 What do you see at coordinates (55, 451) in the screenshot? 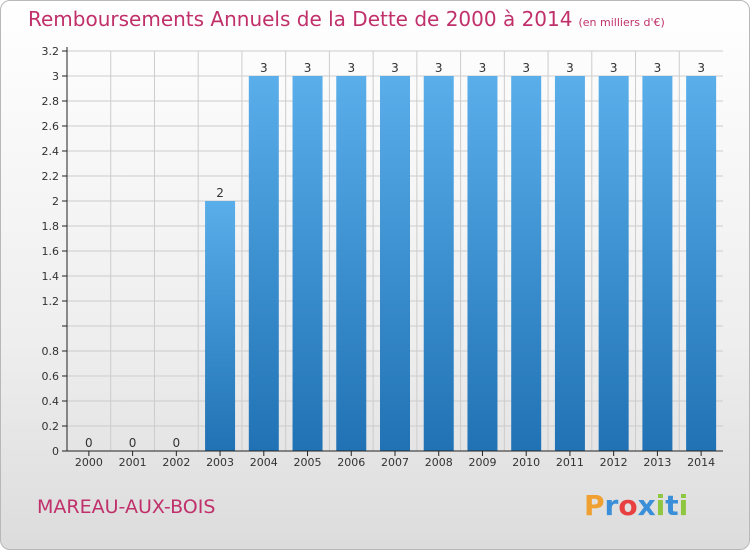
I see `y-tick-label: 0` at bounding box center [55, 451].